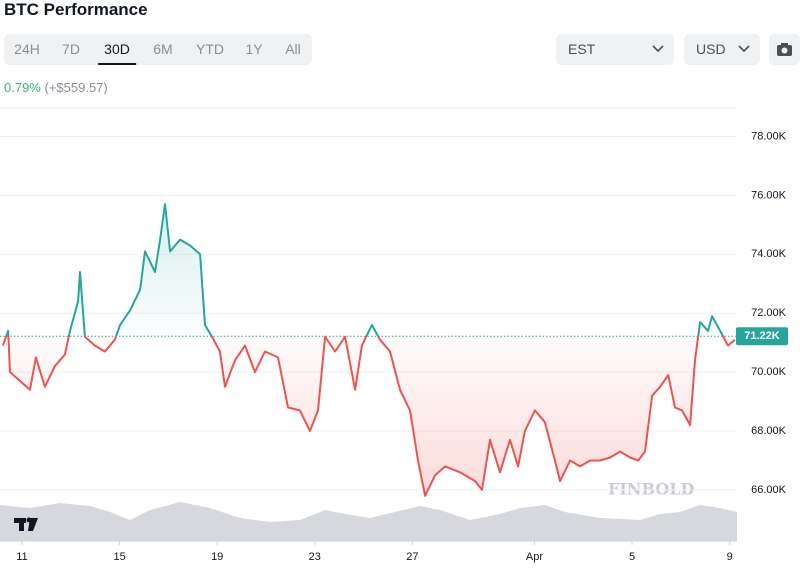 The width and height of the screenshot is (807, 570). Describe the element at coordinates (769, 490) in the screenshot. I see `y-tick-label: 66.00K` at that location.